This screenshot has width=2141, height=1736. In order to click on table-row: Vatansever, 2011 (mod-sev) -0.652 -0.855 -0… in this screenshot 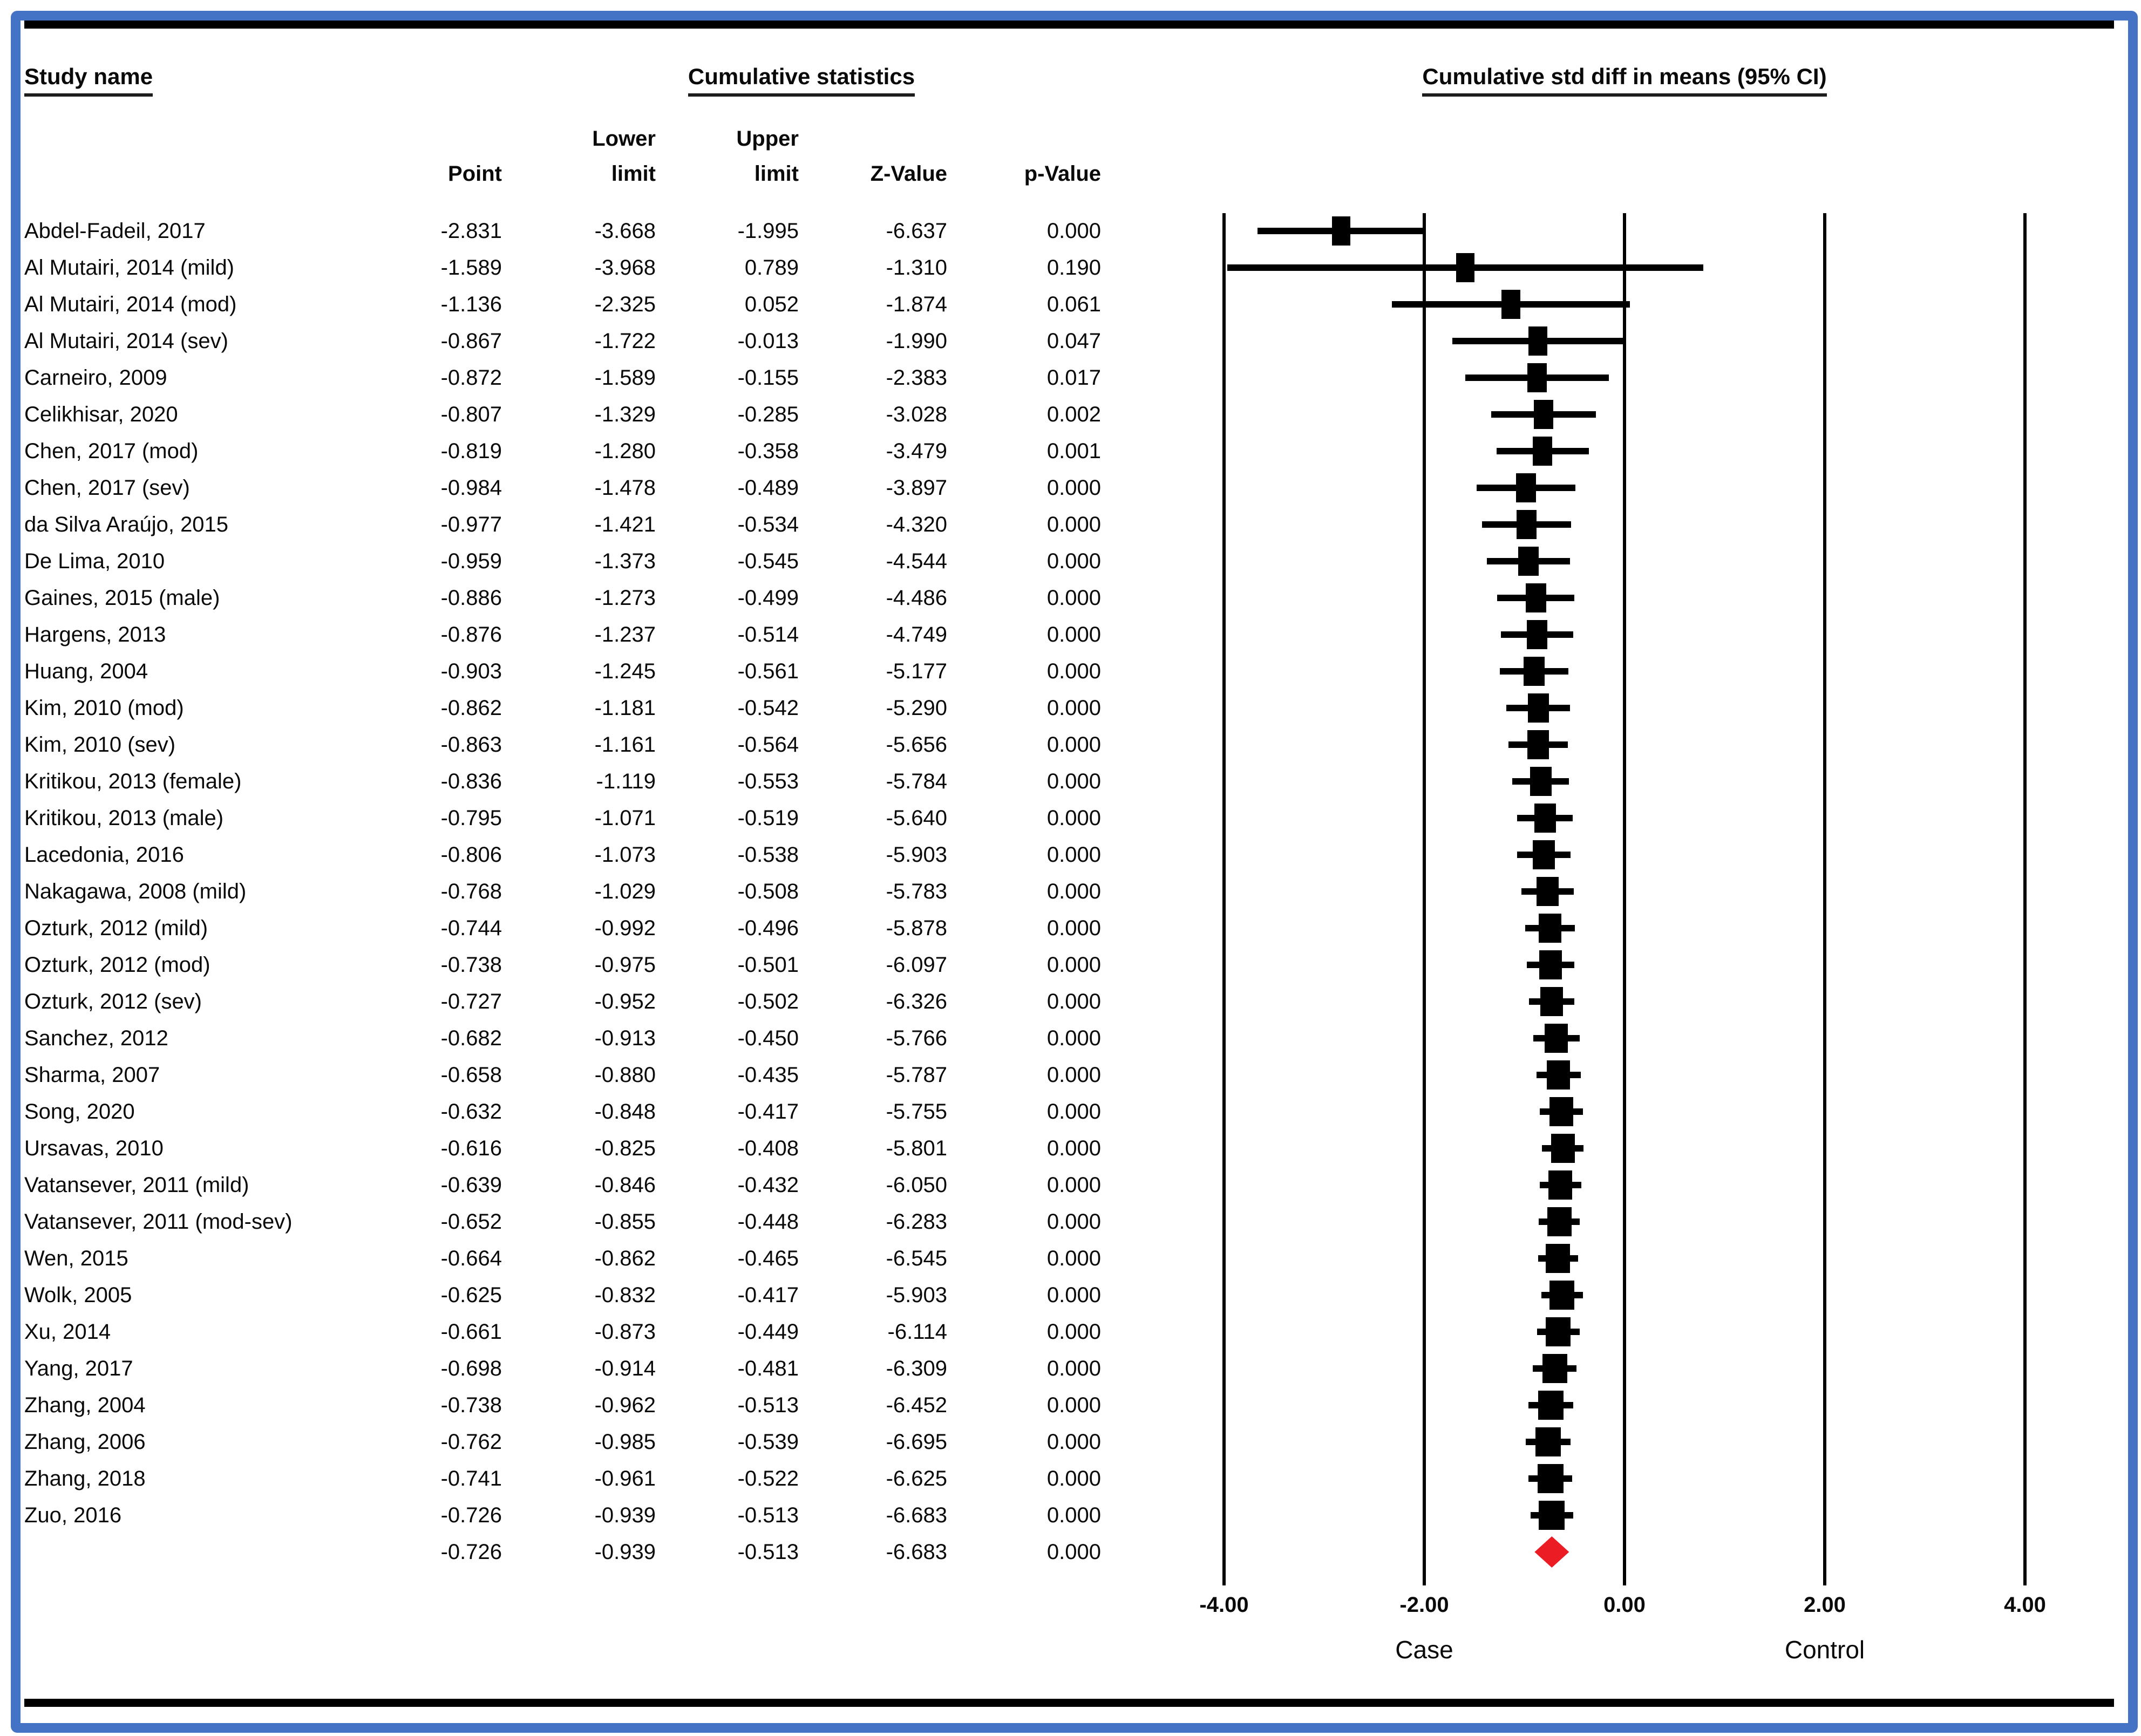, I will do `click(567, 1221)`.